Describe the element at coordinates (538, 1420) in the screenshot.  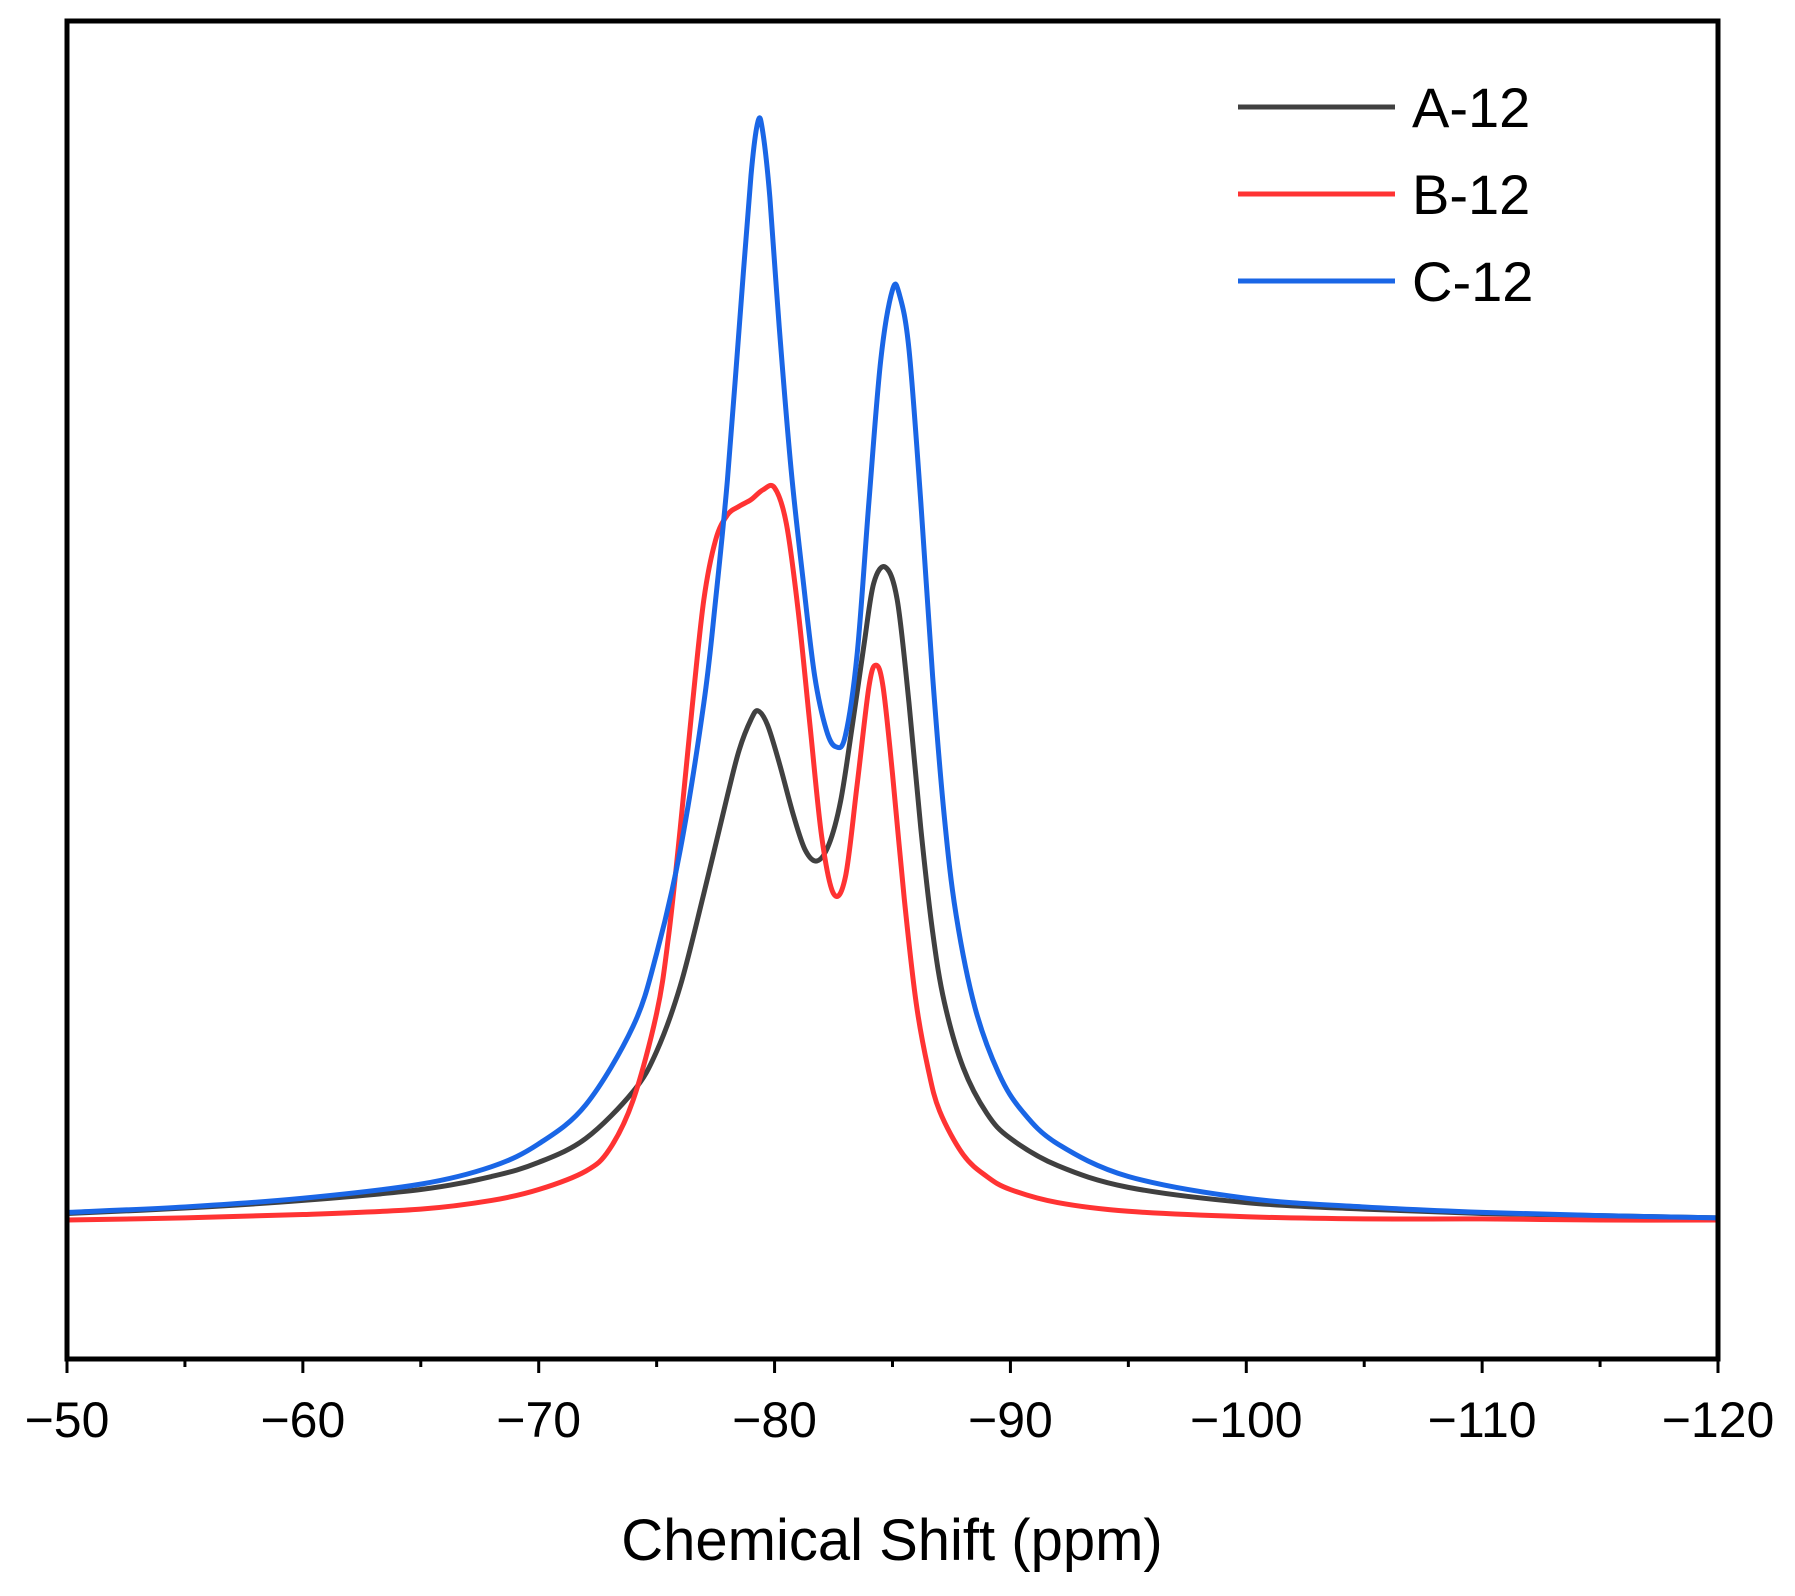
I see `x-tick-label: −70` at that location.